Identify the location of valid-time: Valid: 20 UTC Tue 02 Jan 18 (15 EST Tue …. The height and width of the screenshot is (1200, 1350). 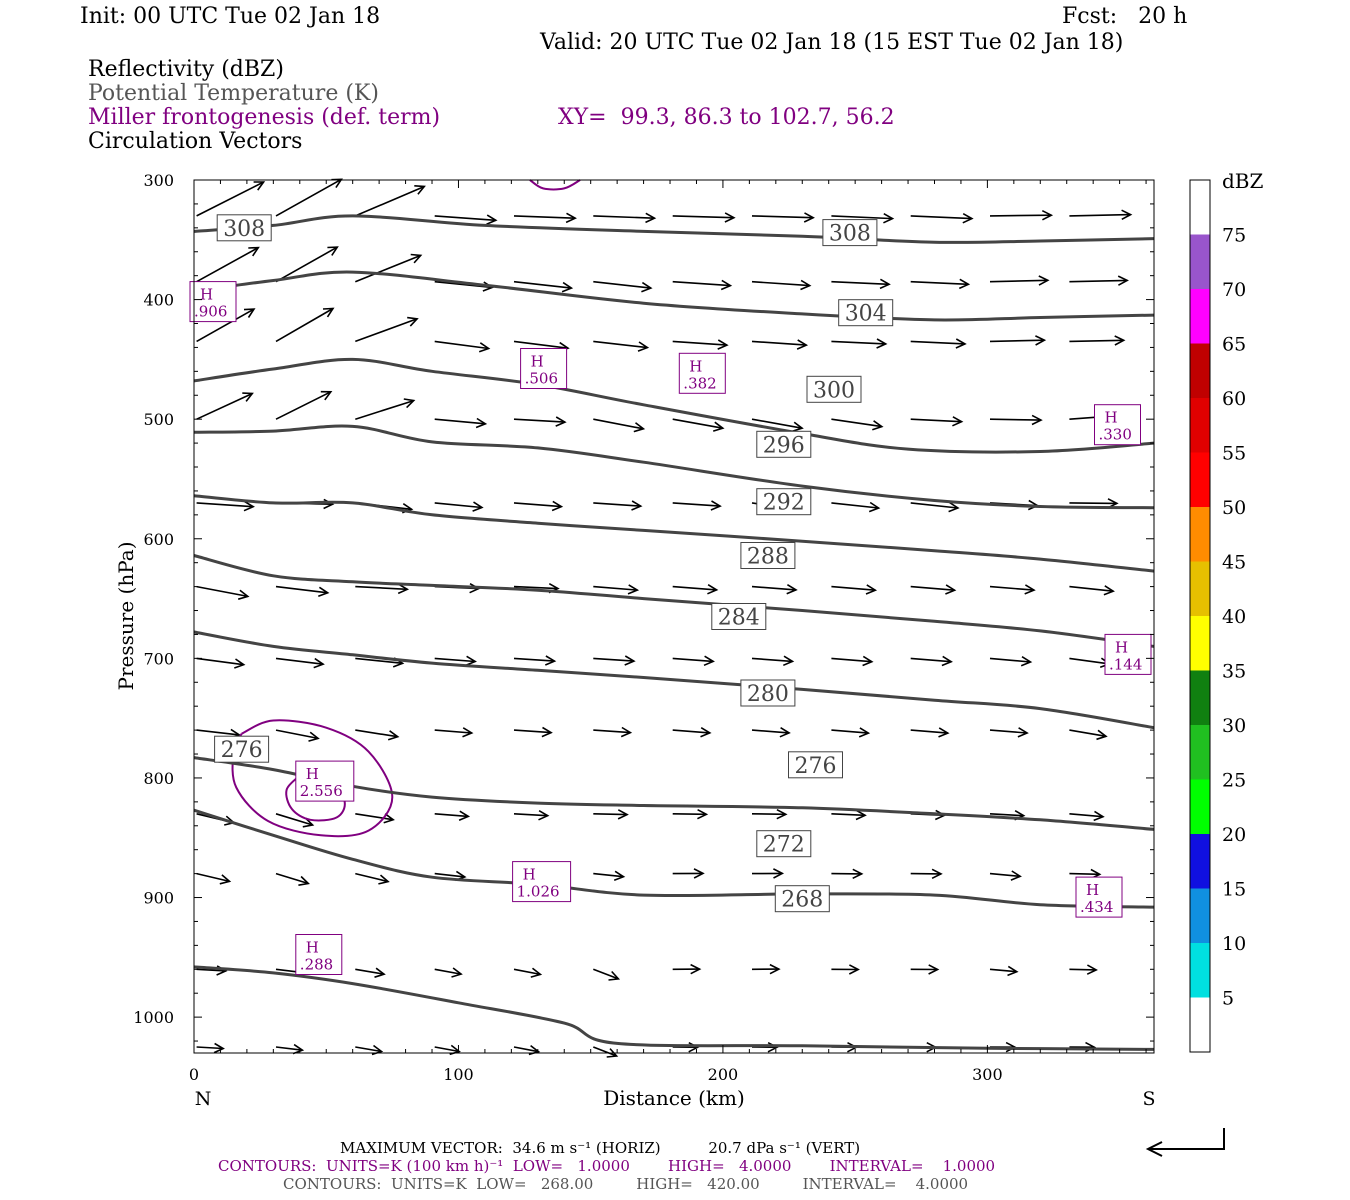
(832, 42).